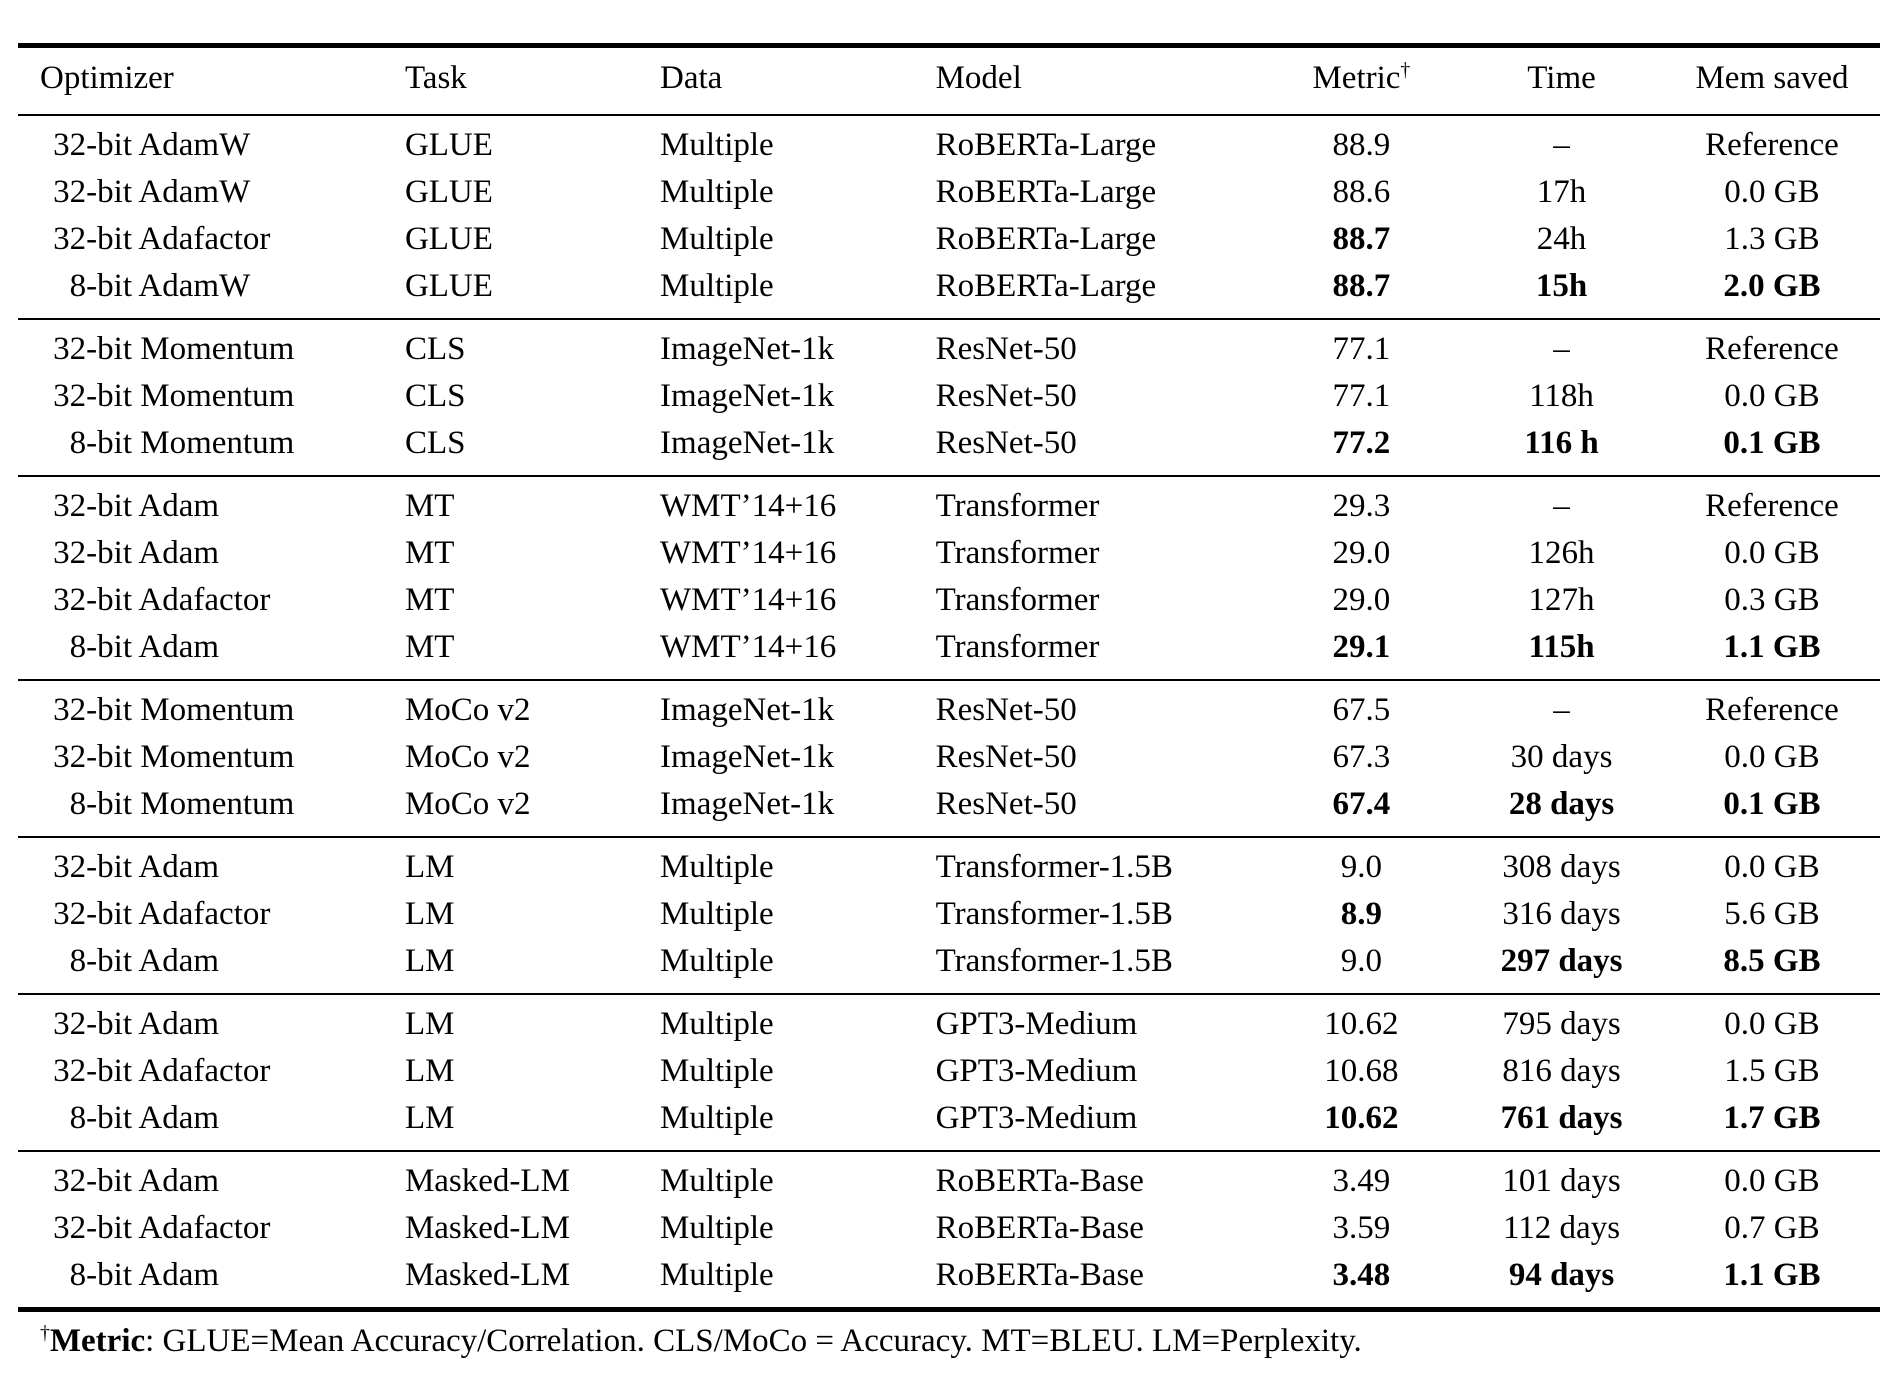 The height and width of the screenshot is (1378, 1898). Describe the element at coordinates (1361, 506) in the screenshot. I see `cell-metric: 29.3` at that location.